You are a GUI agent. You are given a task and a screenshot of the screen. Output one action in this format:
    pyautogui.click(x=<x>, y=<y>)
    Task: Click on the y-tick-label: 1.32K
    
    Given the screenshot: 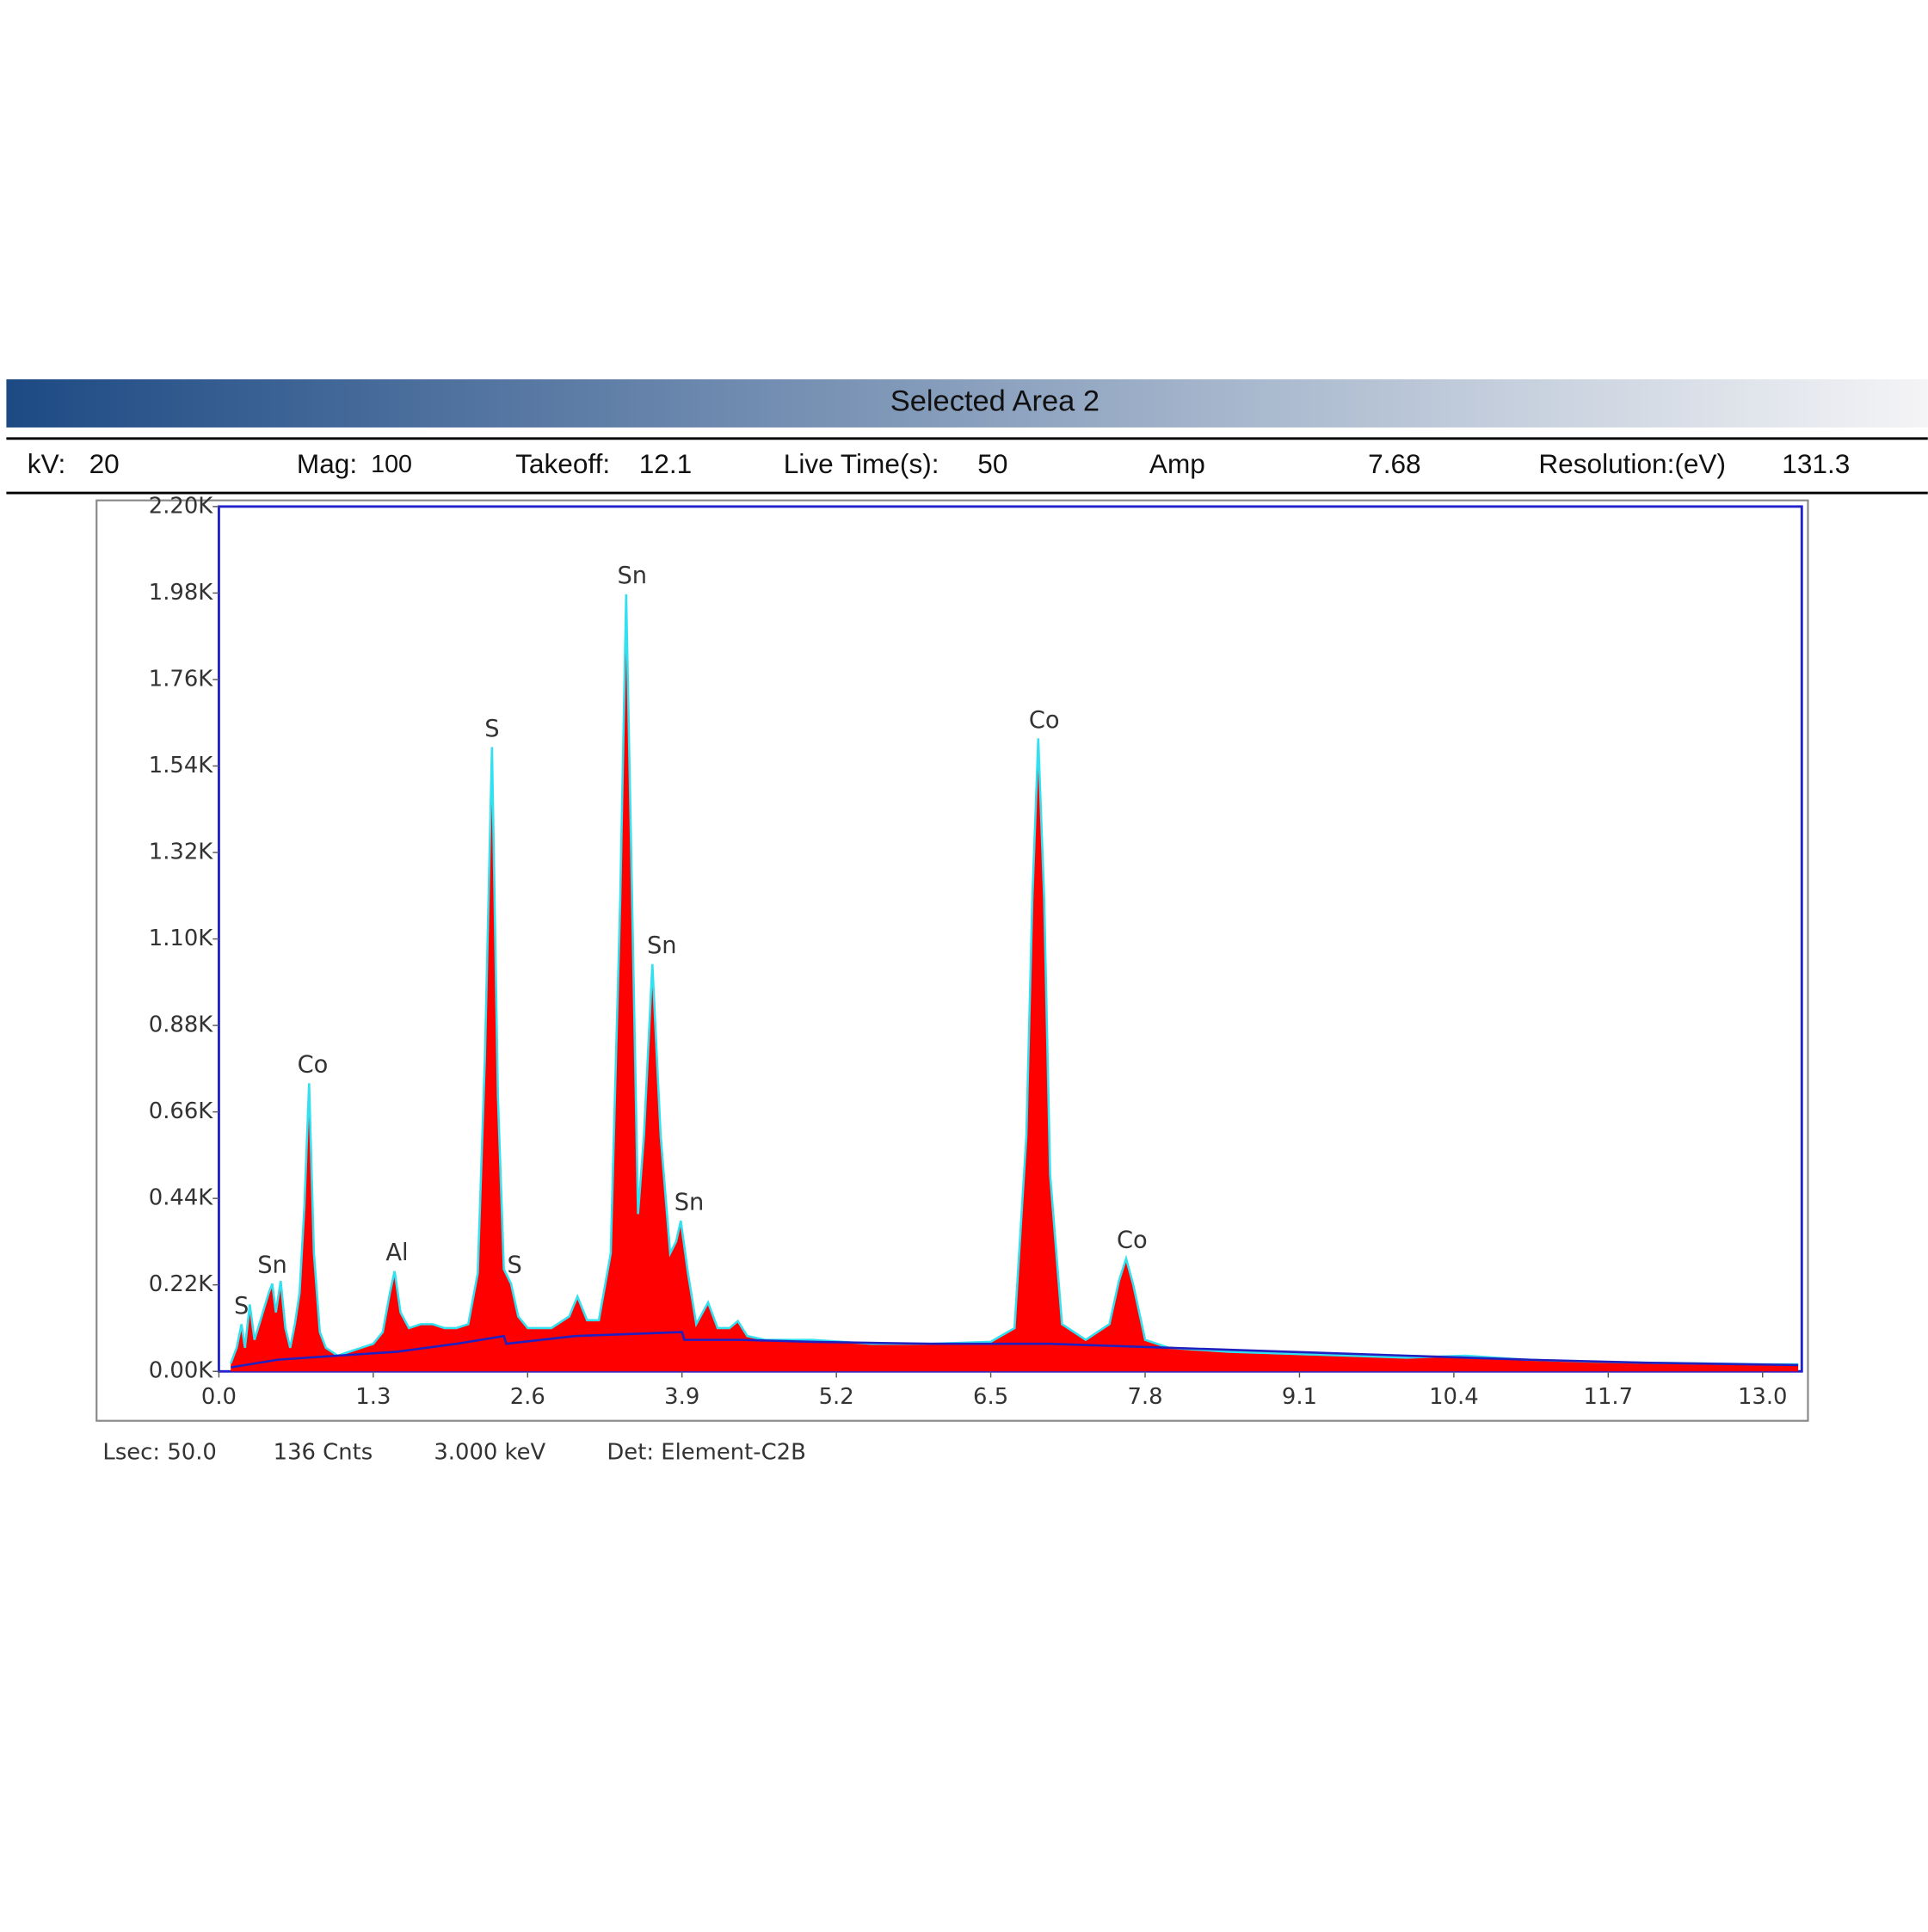 What is the action you would take?
    pyautogui.click(x=181, y=852)
    